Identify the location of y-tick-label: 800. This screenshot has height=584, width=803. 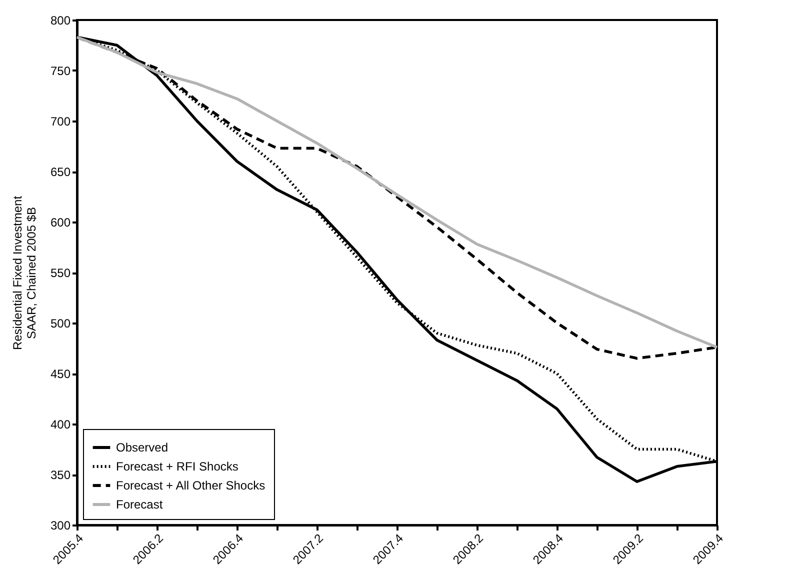
(60, 21).